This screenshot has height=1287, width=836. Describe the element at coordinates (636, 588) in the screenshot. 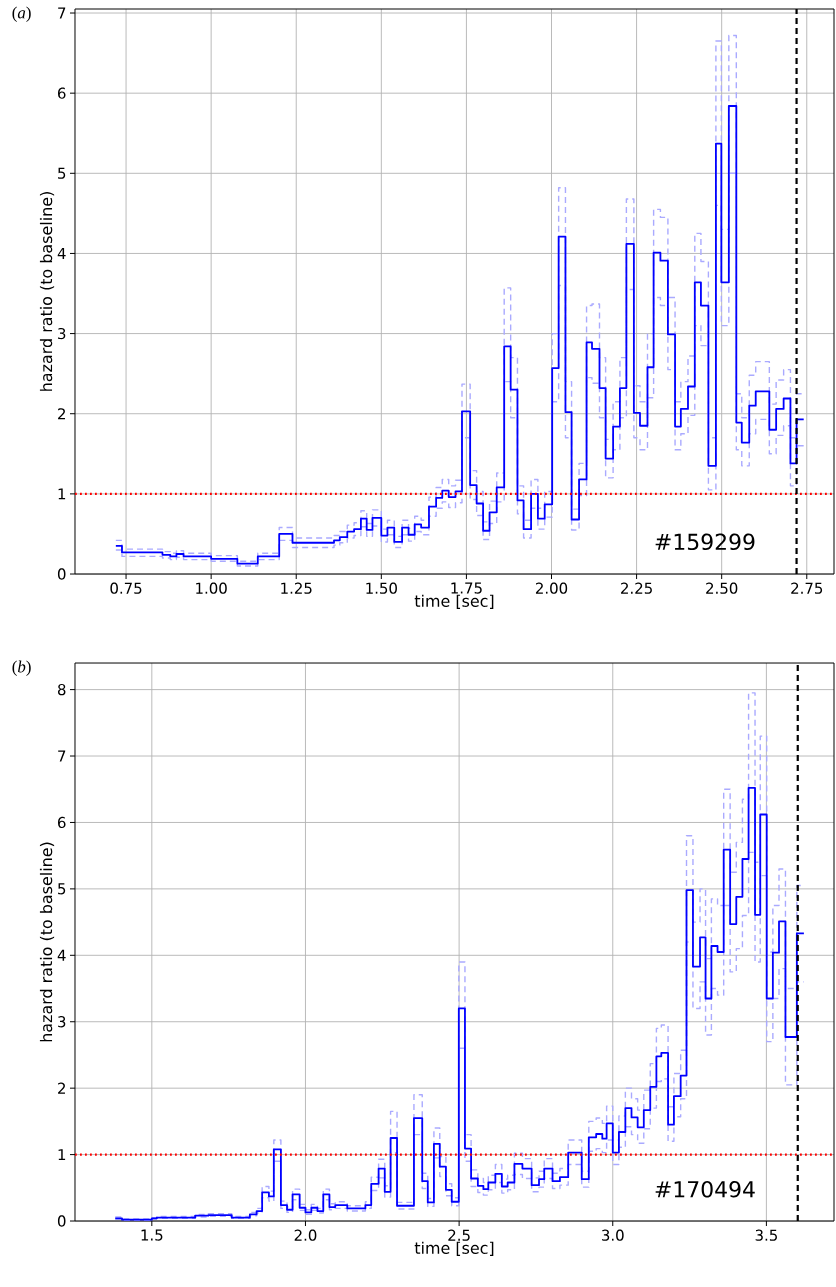

I see `x-tick-label: 2.25` at that location.